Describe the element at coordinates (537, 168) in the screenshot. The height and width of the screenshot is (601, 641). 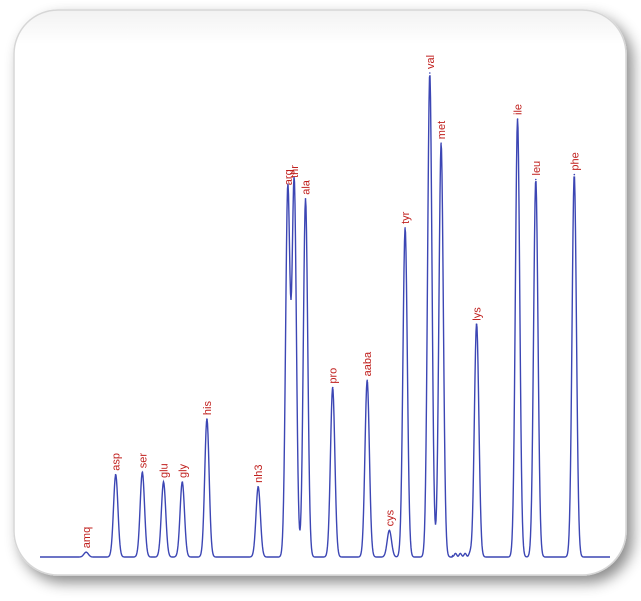
I see `peak-label-leu: leu` at that location.